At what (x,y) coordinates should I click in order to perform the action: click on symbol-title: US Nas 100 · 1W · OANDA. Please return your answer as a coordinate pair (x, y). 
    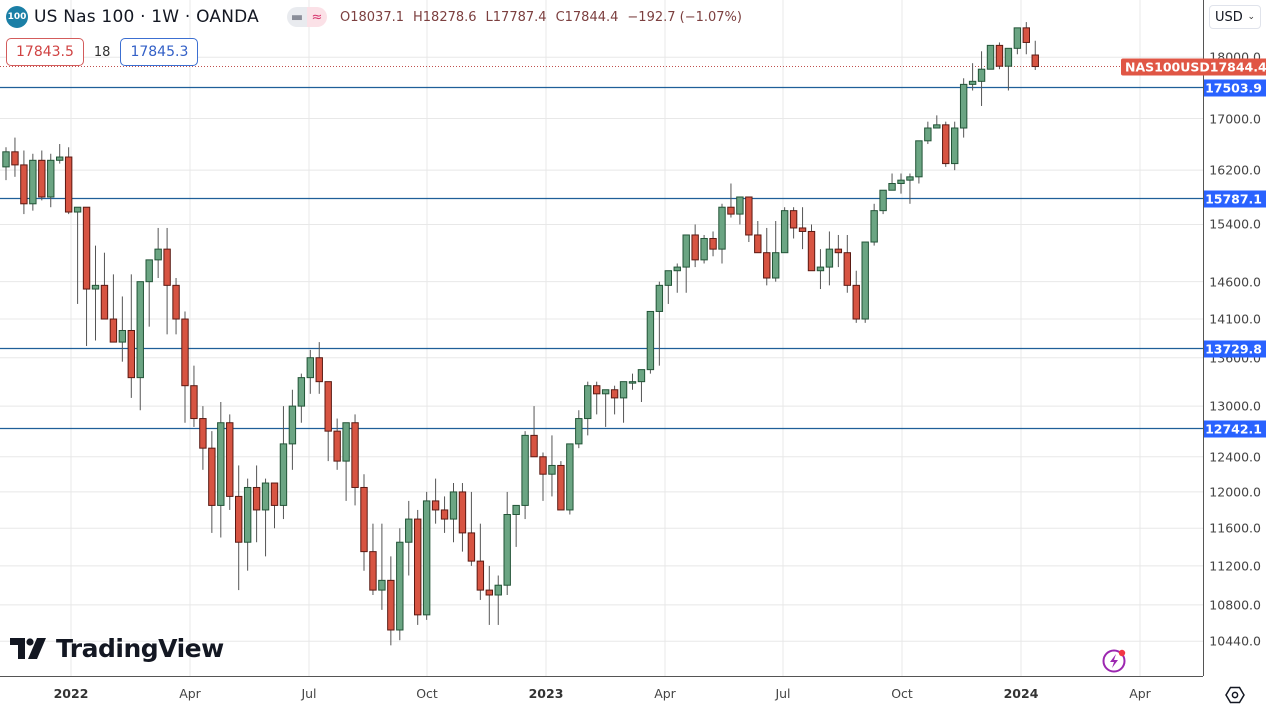
    Looking at the image, I should click on (146, 17).